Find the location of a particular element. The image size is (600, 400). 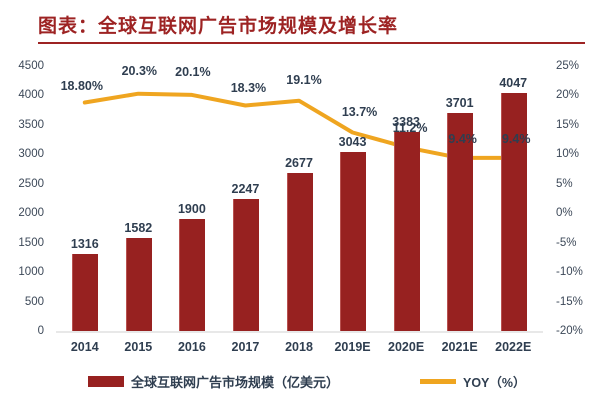

bar-2017 is located at coordinates (245, 264).